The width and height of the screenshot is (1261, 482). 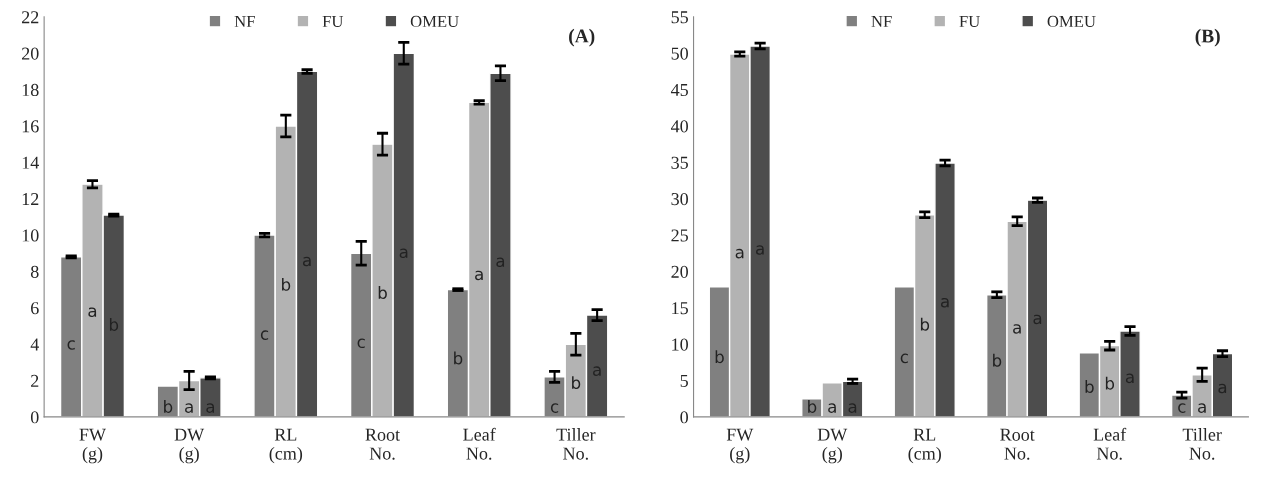 I want to click on y-tick-label: 2, so click(x=35, y=380).